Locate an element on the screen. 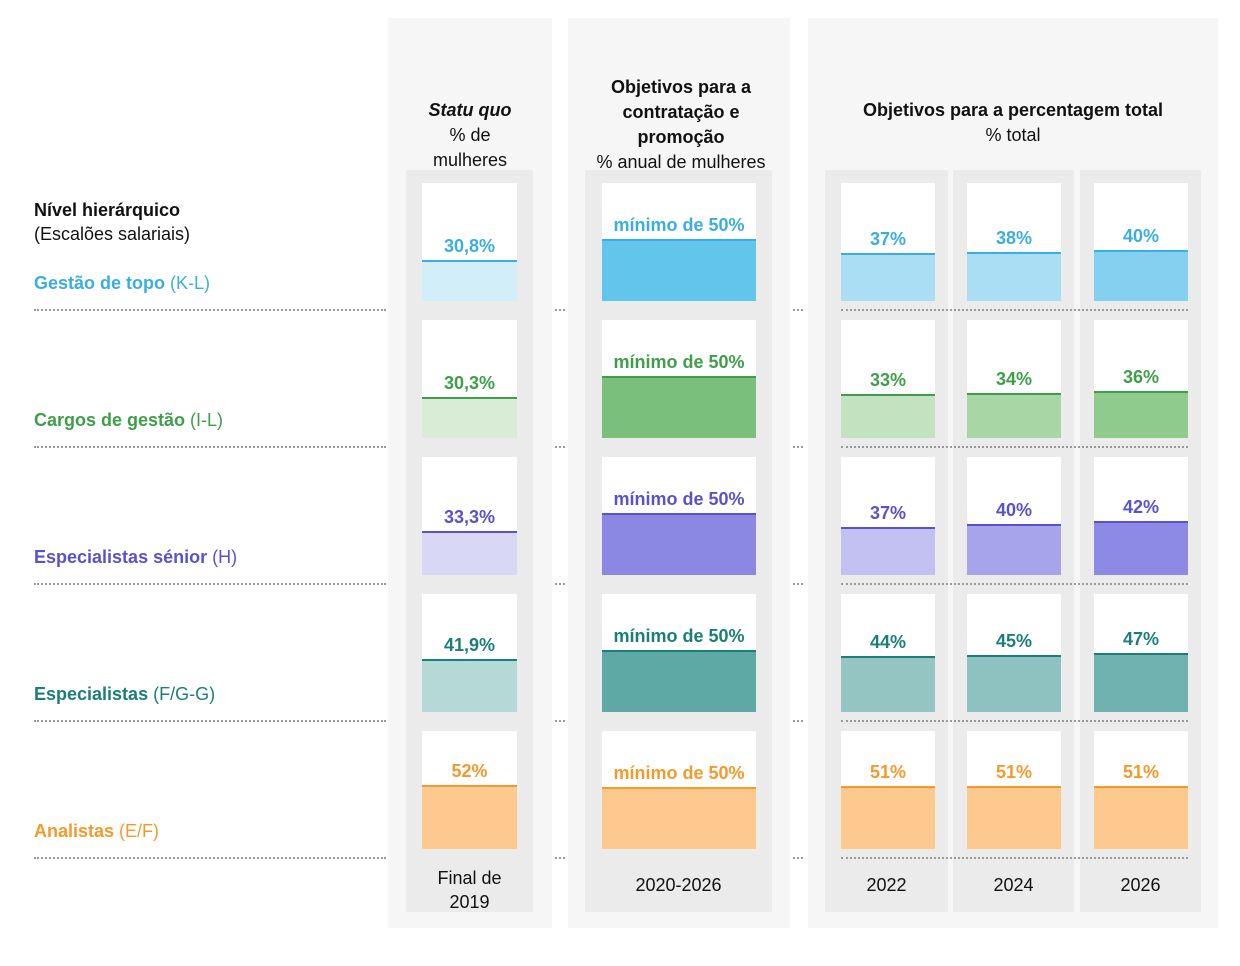 This screenshot has height=966, width=1240. bar-cell-especialistas-senior-4: 42% is located at coordinates (1141, 516).